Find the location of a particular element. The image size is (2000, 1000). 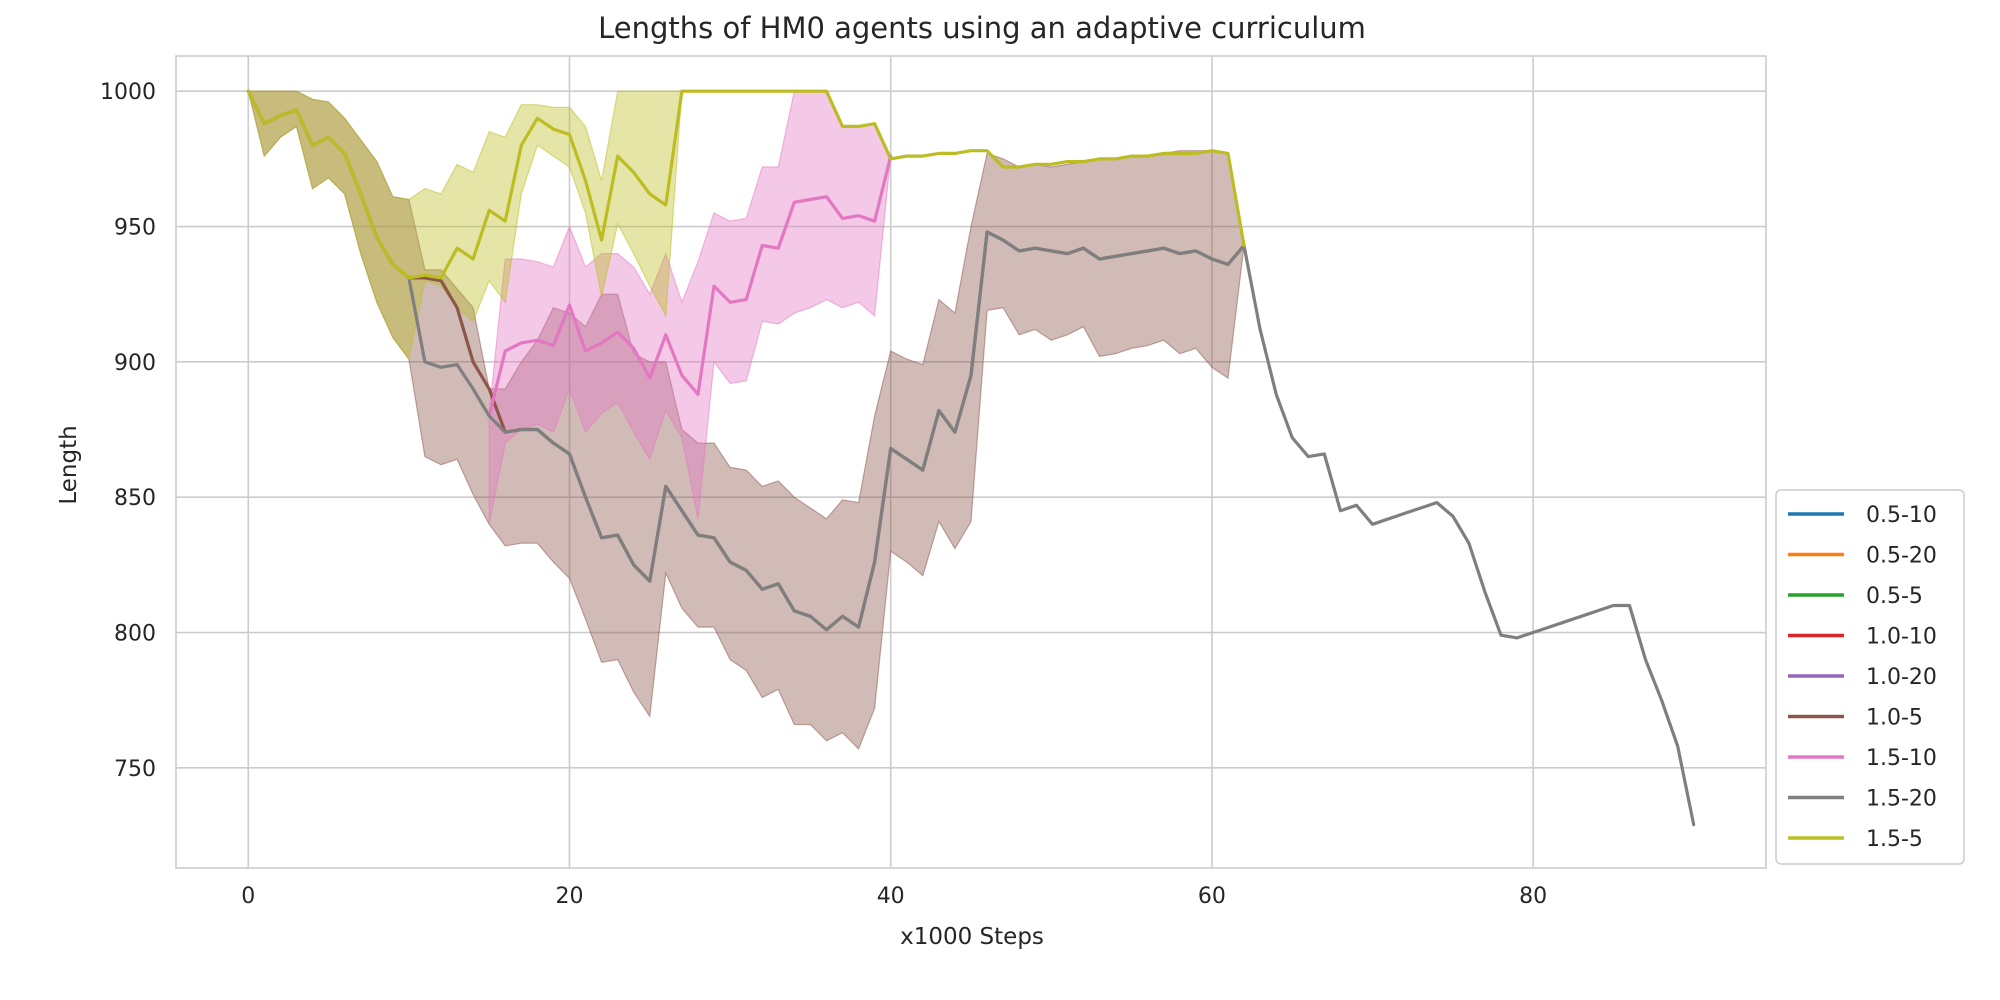

y-tick-label: 900 is located at coordinates (135, 363).